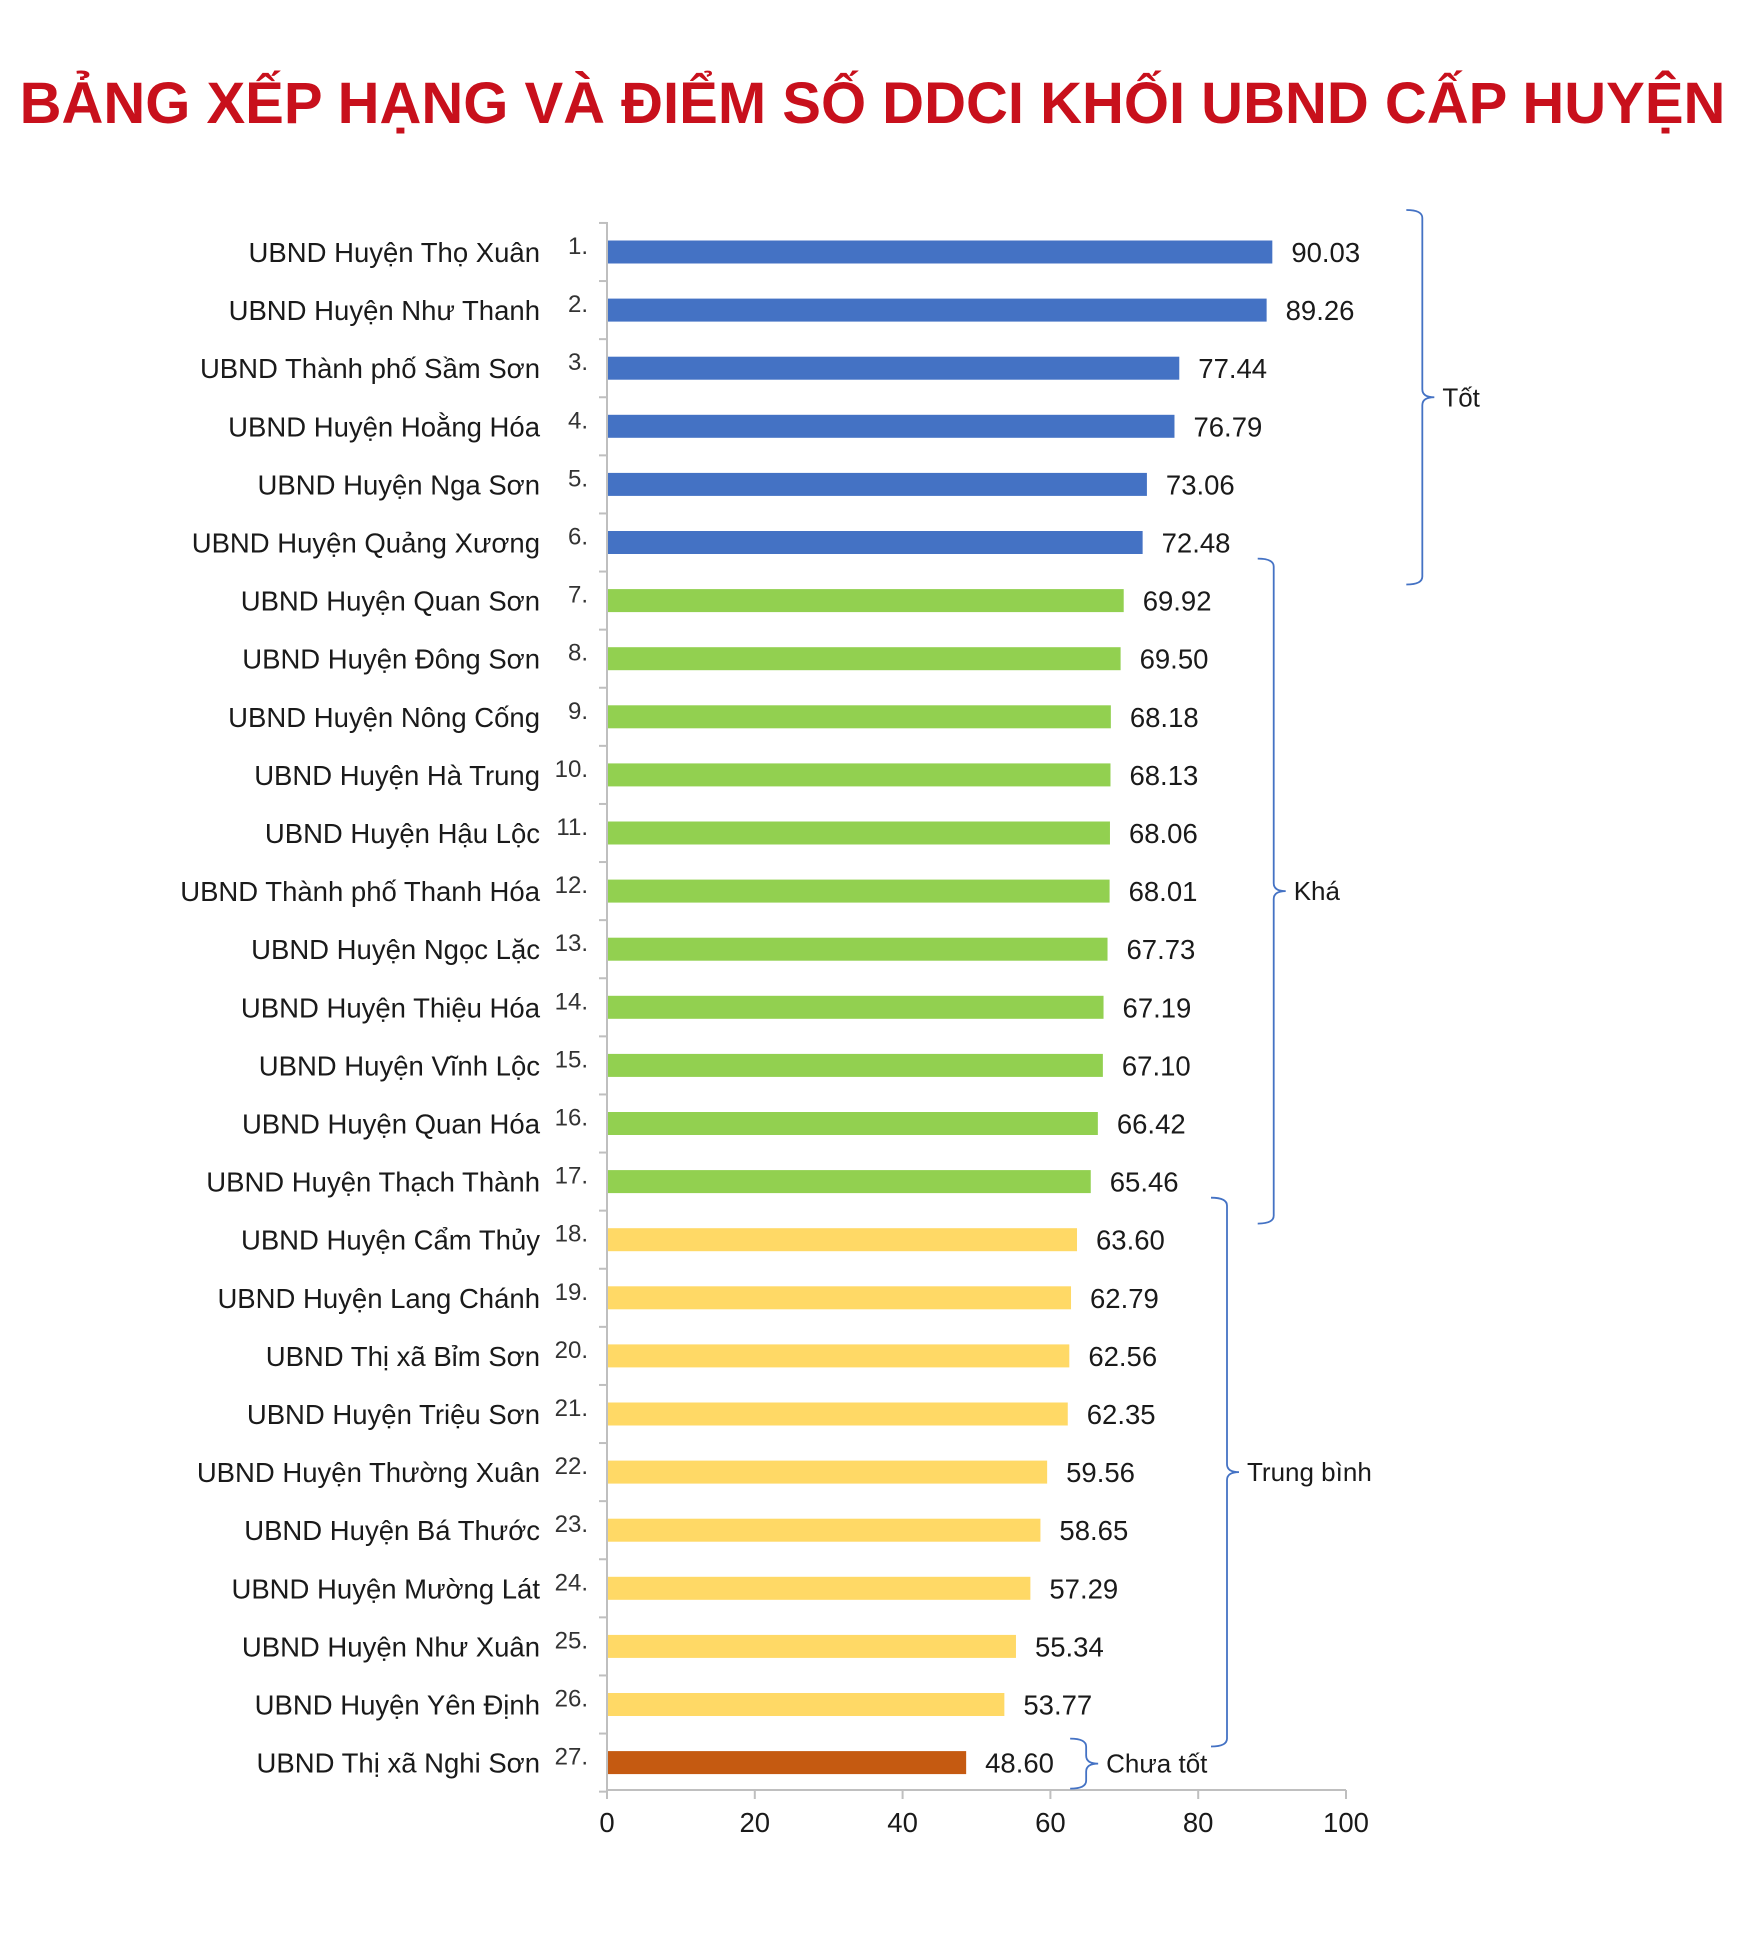 This screenshot has height=1951, width=1745. What do you see at coordinates (578, 711) in the screenshot?
I see `rank-label: 9.` at bounding box center [578, 711].